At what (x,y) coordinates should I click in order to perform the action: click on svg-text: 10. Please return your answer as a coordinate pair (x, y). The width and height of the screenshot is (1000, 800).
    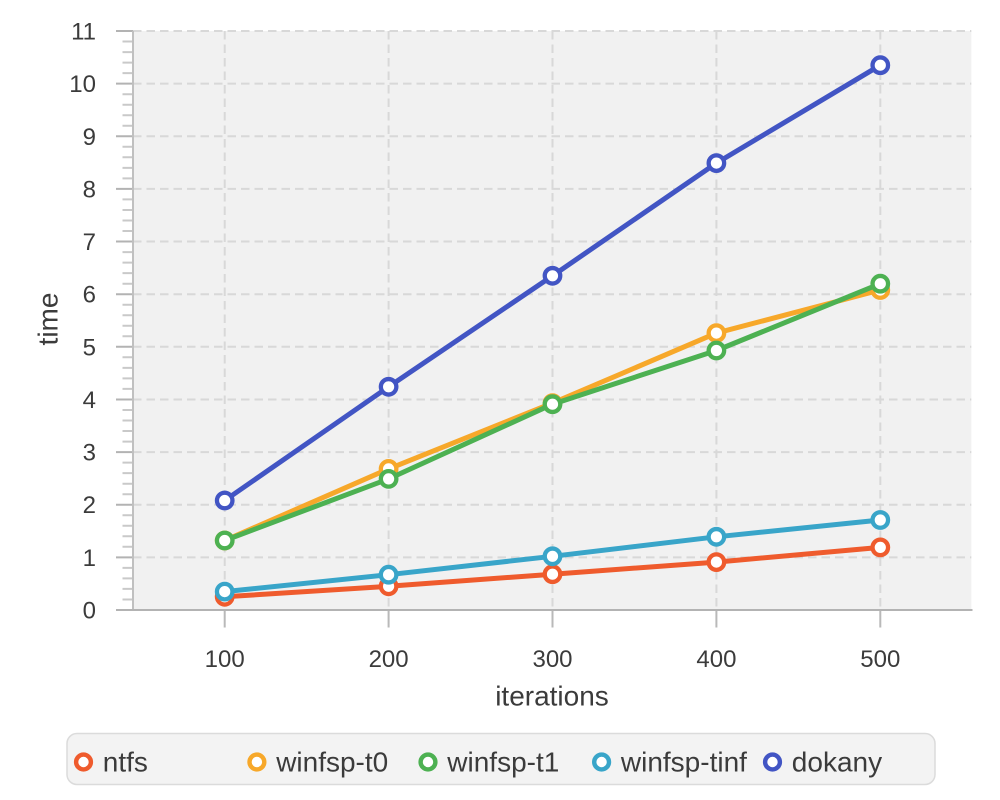
    Looking at the image, I should click on (82, 84).